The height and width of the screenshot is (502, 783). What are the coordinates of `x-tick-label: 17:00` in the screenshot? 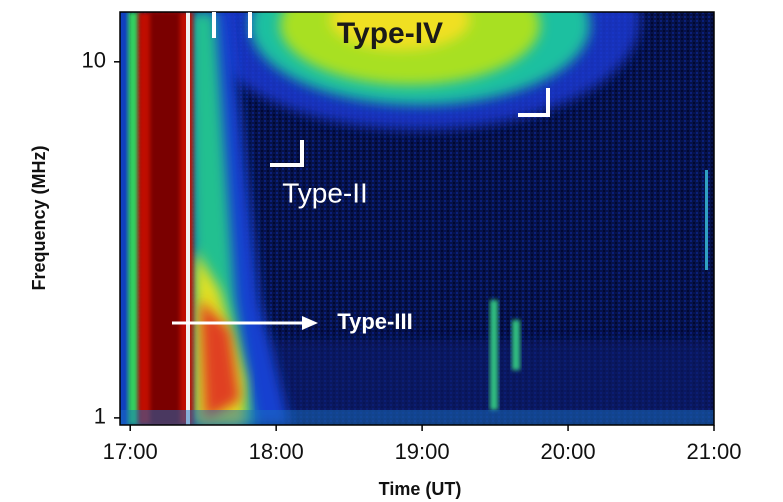 It's located at (130, 451).